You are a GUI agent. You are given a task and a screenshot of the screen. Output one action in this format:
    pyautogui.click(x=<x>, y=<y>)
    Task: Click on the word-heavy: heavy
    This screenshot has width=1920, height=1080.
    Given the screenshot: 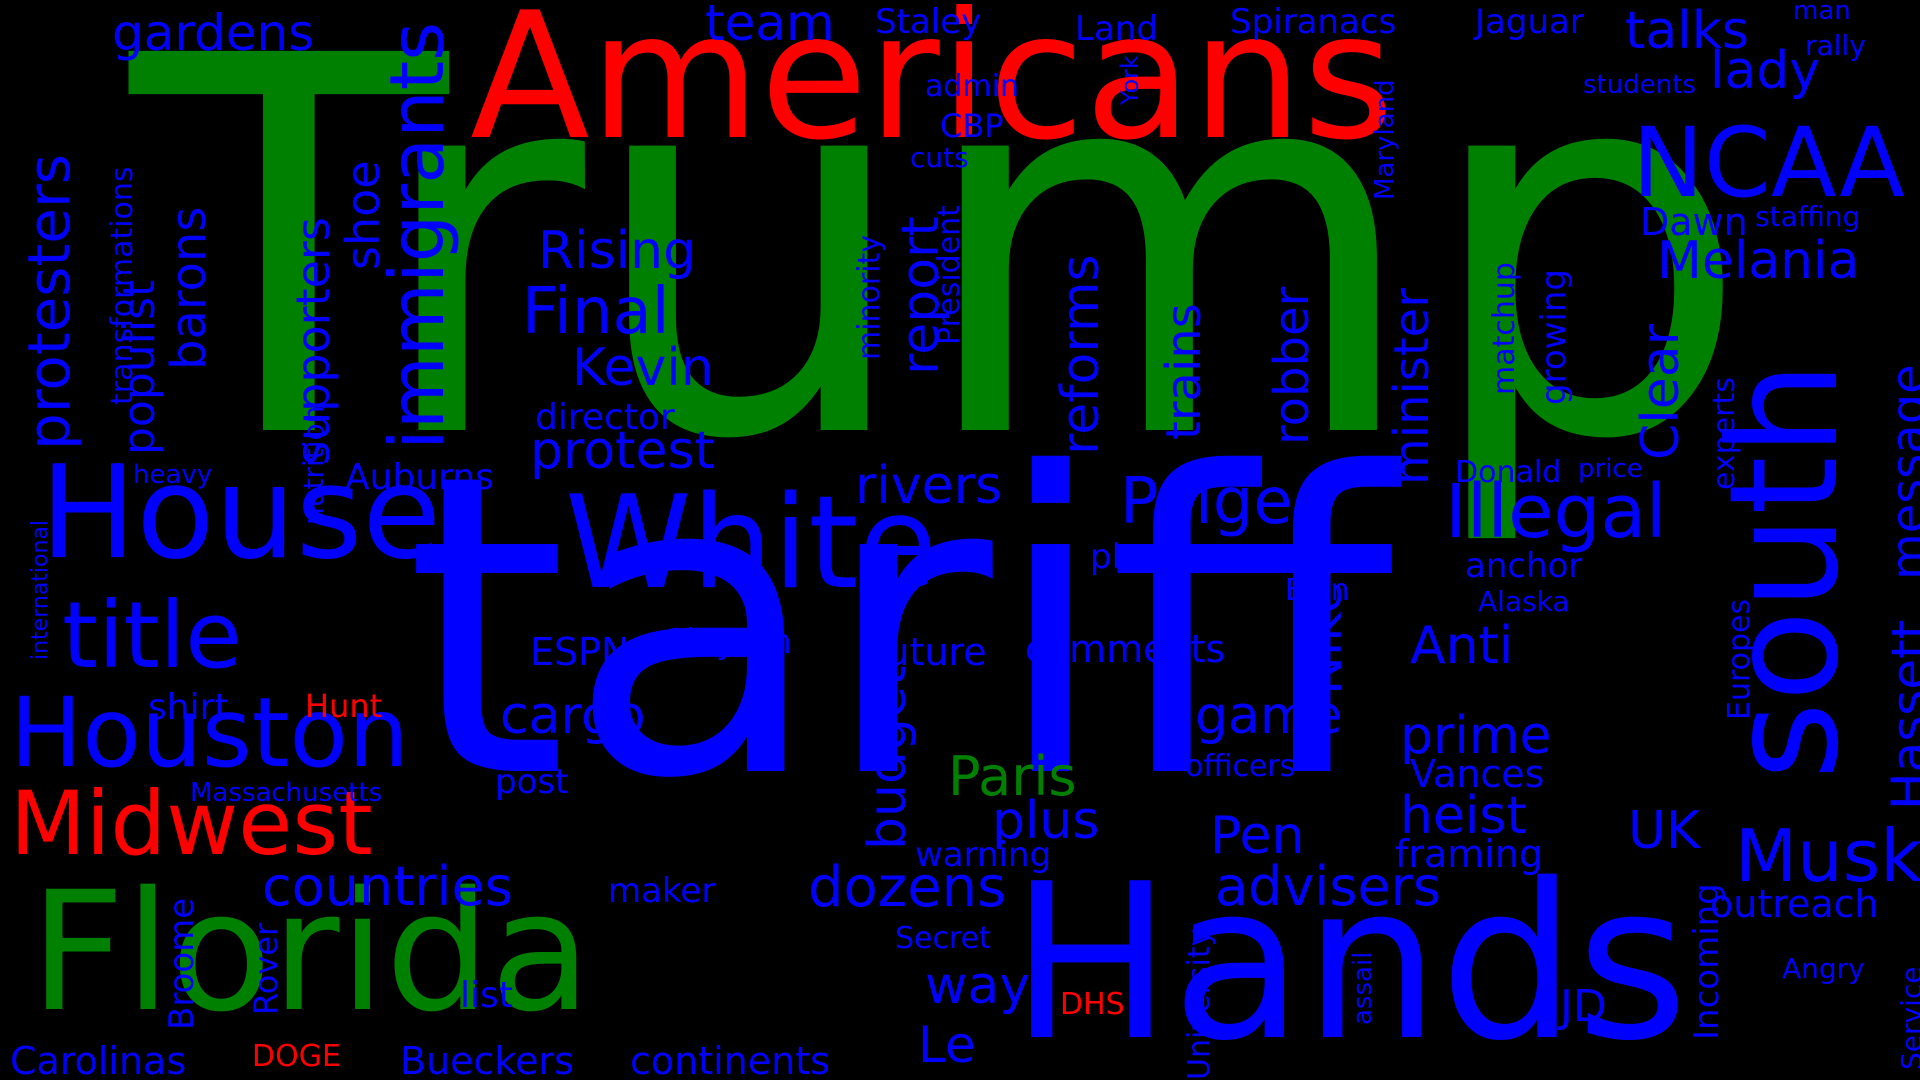 What is the action you would take?
    pyautogui.click(x=173, y=475)
    